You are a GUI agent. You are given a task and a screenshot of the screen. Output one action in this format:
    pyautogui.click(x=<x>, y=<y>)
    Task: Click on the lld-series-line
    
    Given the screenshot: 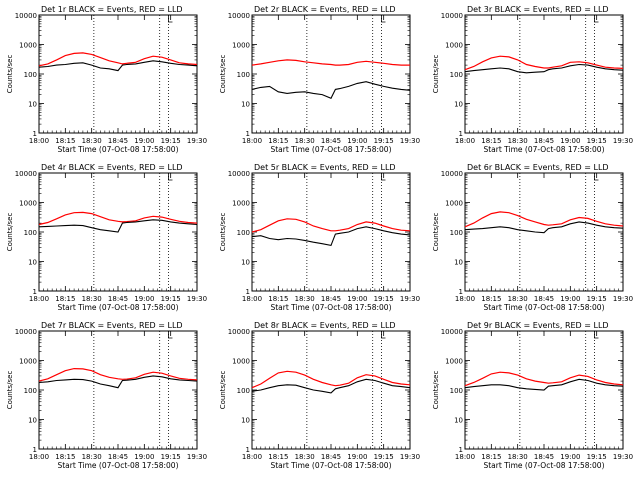 What is the action you would take?
    pyautogui.click(x=118, y=59)
    